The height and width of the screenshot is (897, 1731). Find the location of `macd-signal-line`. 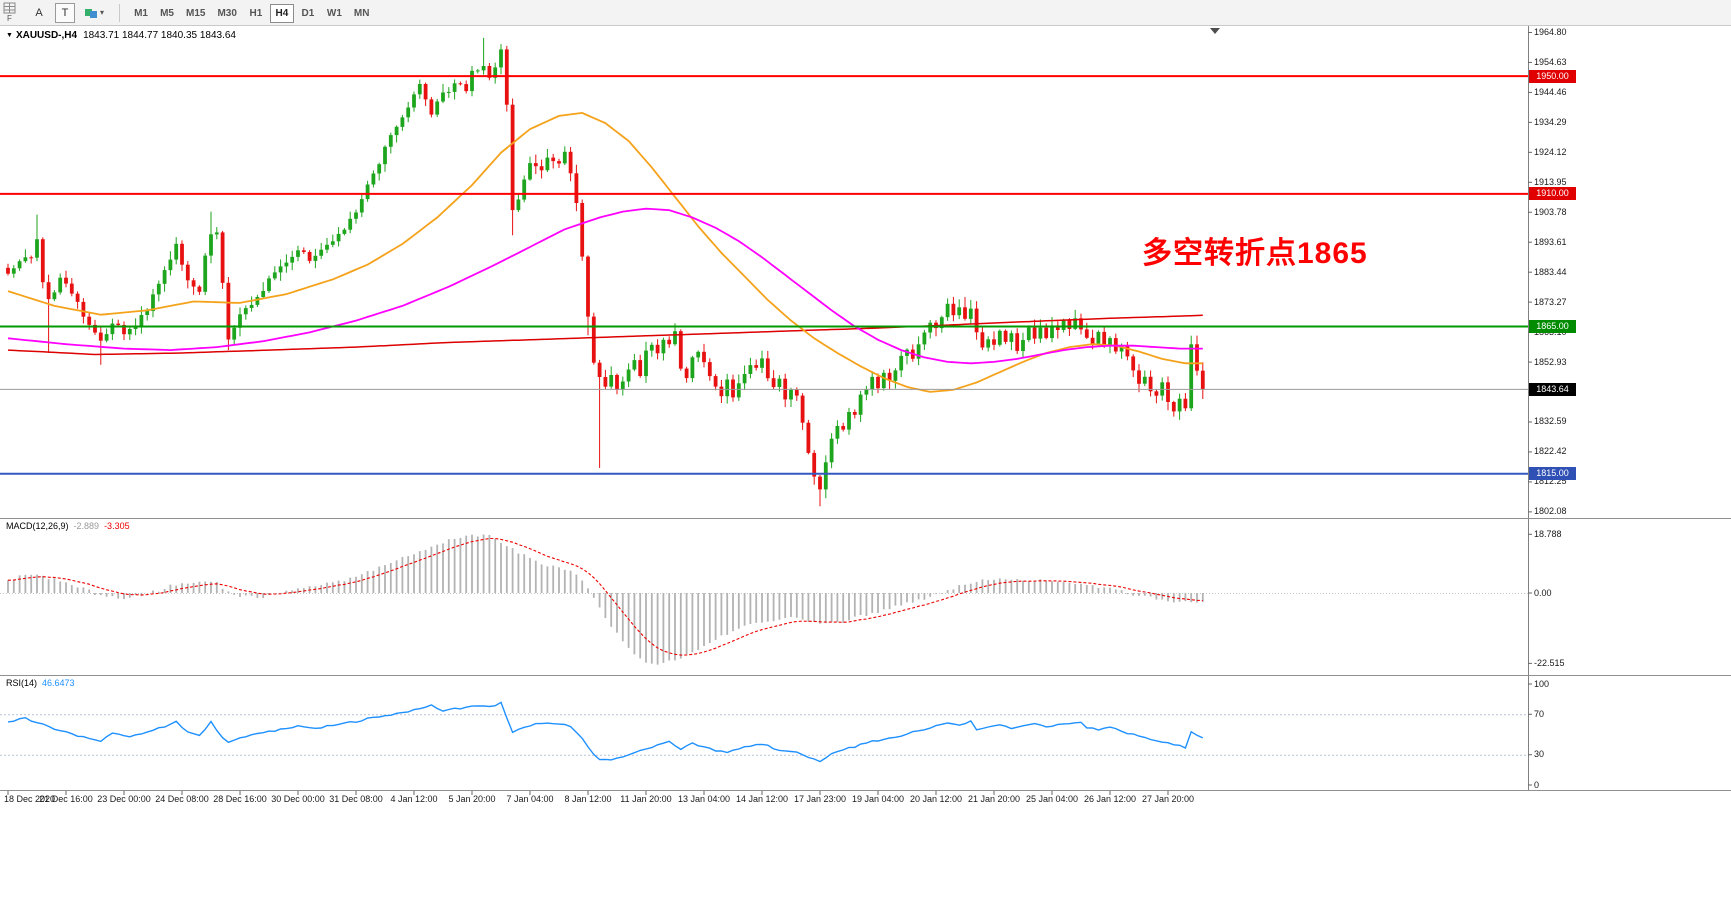

macd-signal-line is located at coordinates (605, 596).